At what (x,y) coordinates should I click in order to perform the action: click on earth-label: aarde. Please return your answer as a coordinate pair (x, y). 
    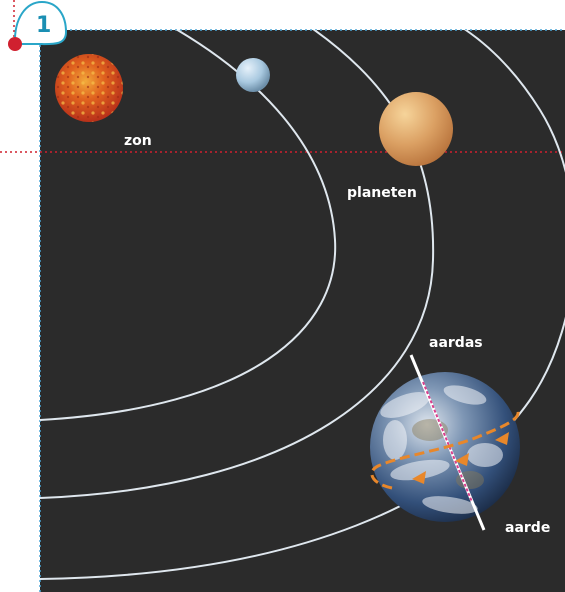
    Looking at the image, I should click on (527, 528).